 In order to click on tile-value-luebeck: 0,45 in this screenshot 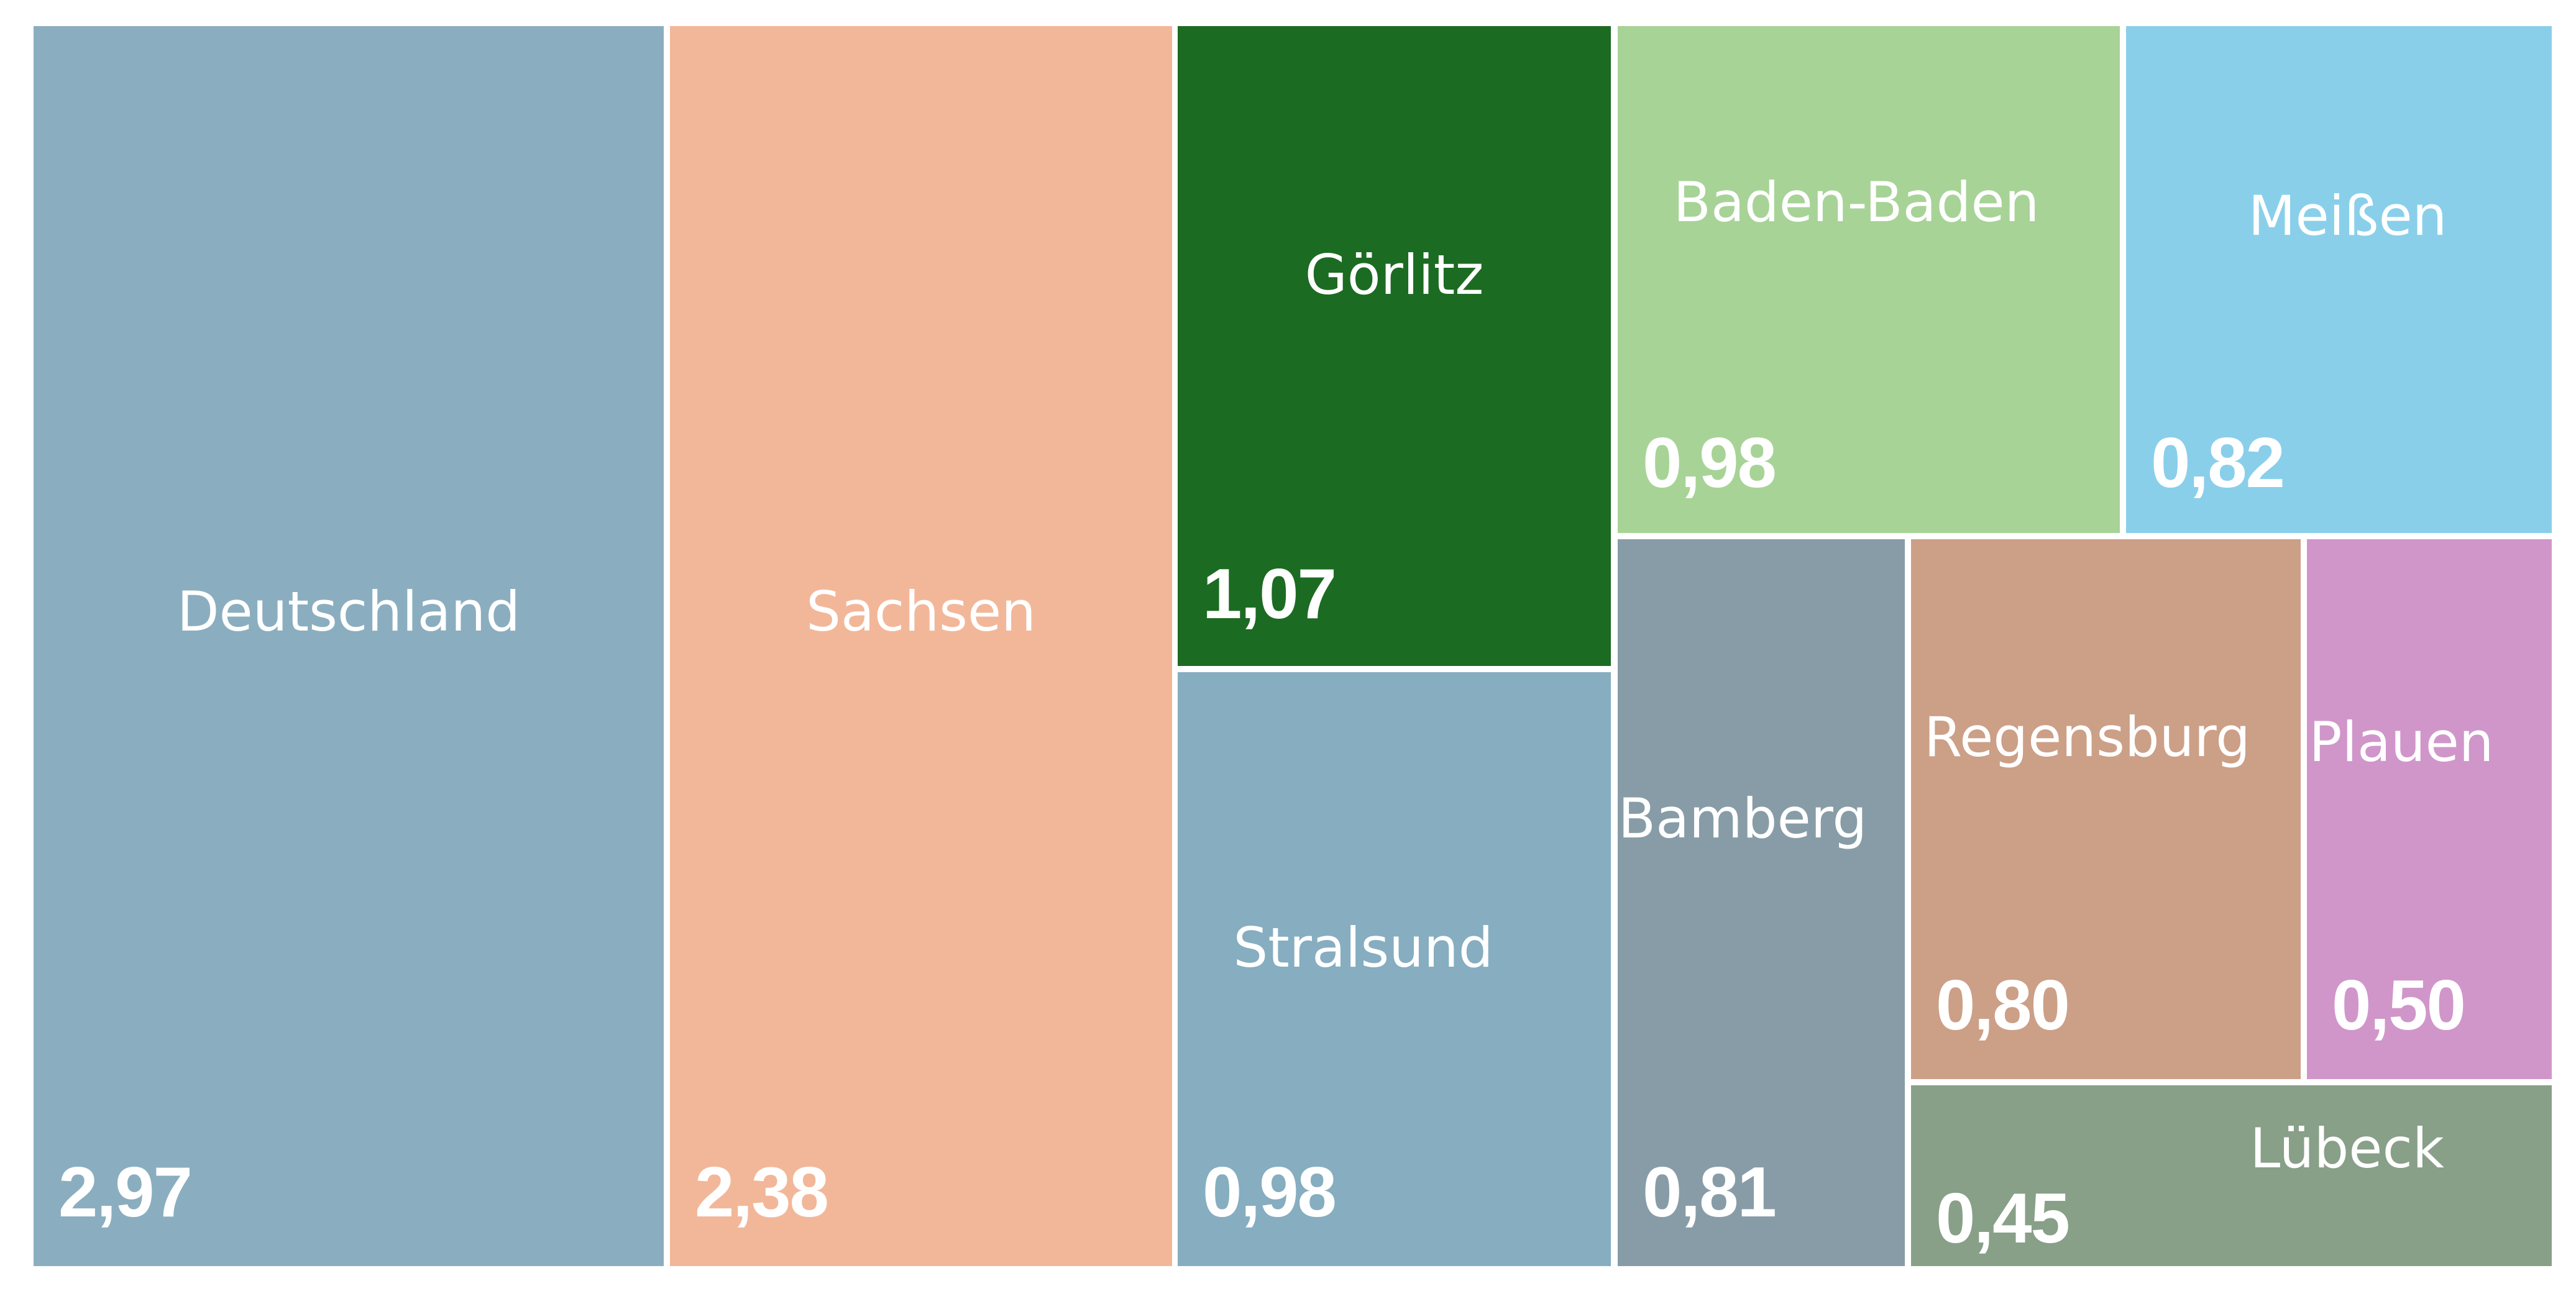, I will do `click(2003, 1219)`.